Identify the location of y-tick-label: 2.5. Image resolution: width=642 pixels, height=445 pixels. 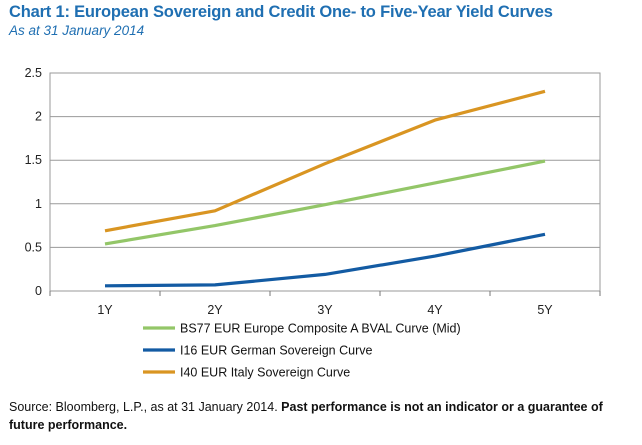
(33, 73).